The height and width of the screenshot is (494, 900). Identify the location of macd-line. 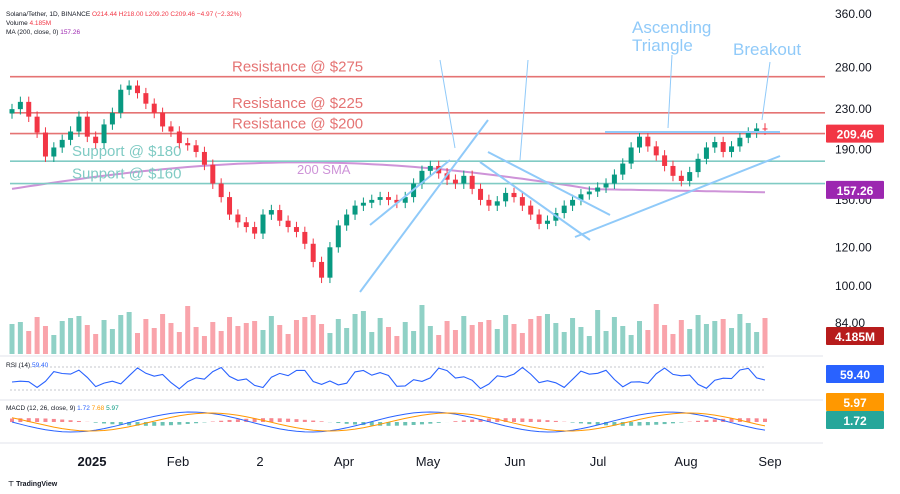
(388, 422).